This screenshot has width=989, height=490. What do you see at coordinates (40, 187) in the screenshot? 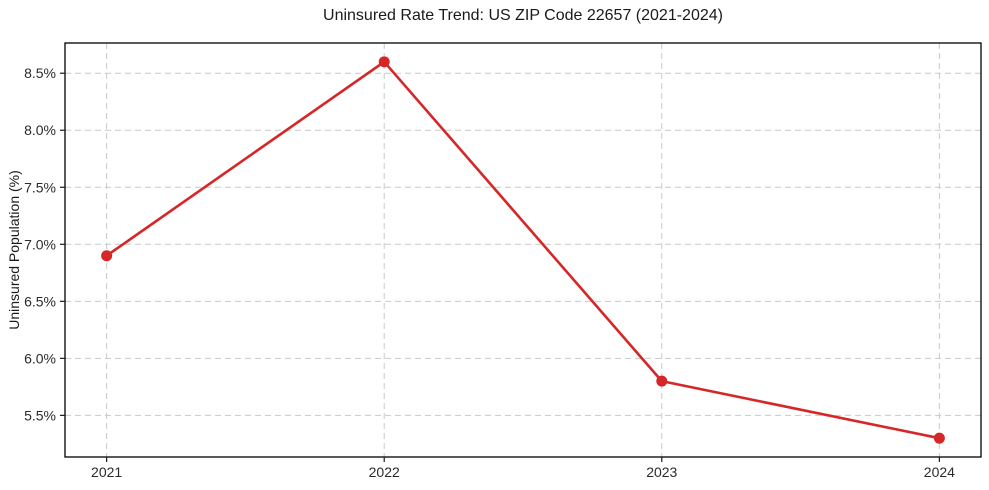
I see `y-tick-label: 7.5%` at bounding box center [40, 187].